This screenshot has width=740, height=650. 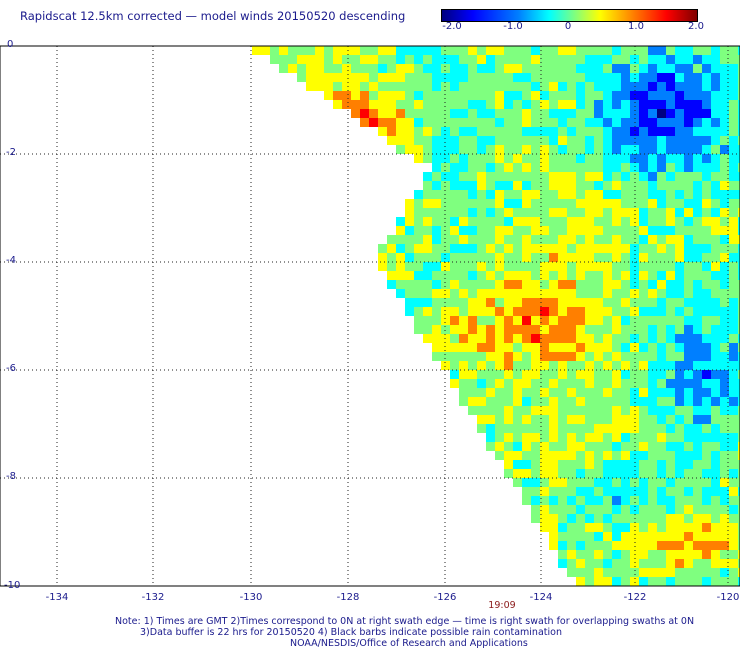 I want to click on lon-label: -124, so click(x=541, y=597).